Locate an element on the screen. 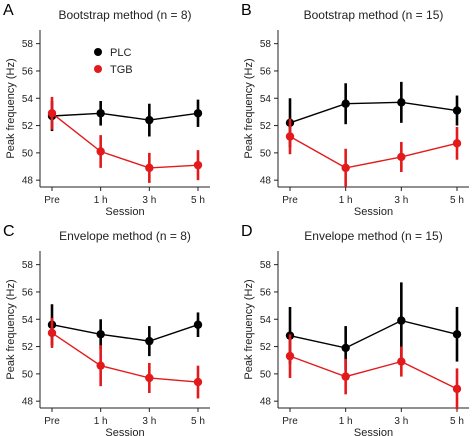 This screenshot has height=436, width=474. legend-label: TGB is located at coordinates (121, 70).